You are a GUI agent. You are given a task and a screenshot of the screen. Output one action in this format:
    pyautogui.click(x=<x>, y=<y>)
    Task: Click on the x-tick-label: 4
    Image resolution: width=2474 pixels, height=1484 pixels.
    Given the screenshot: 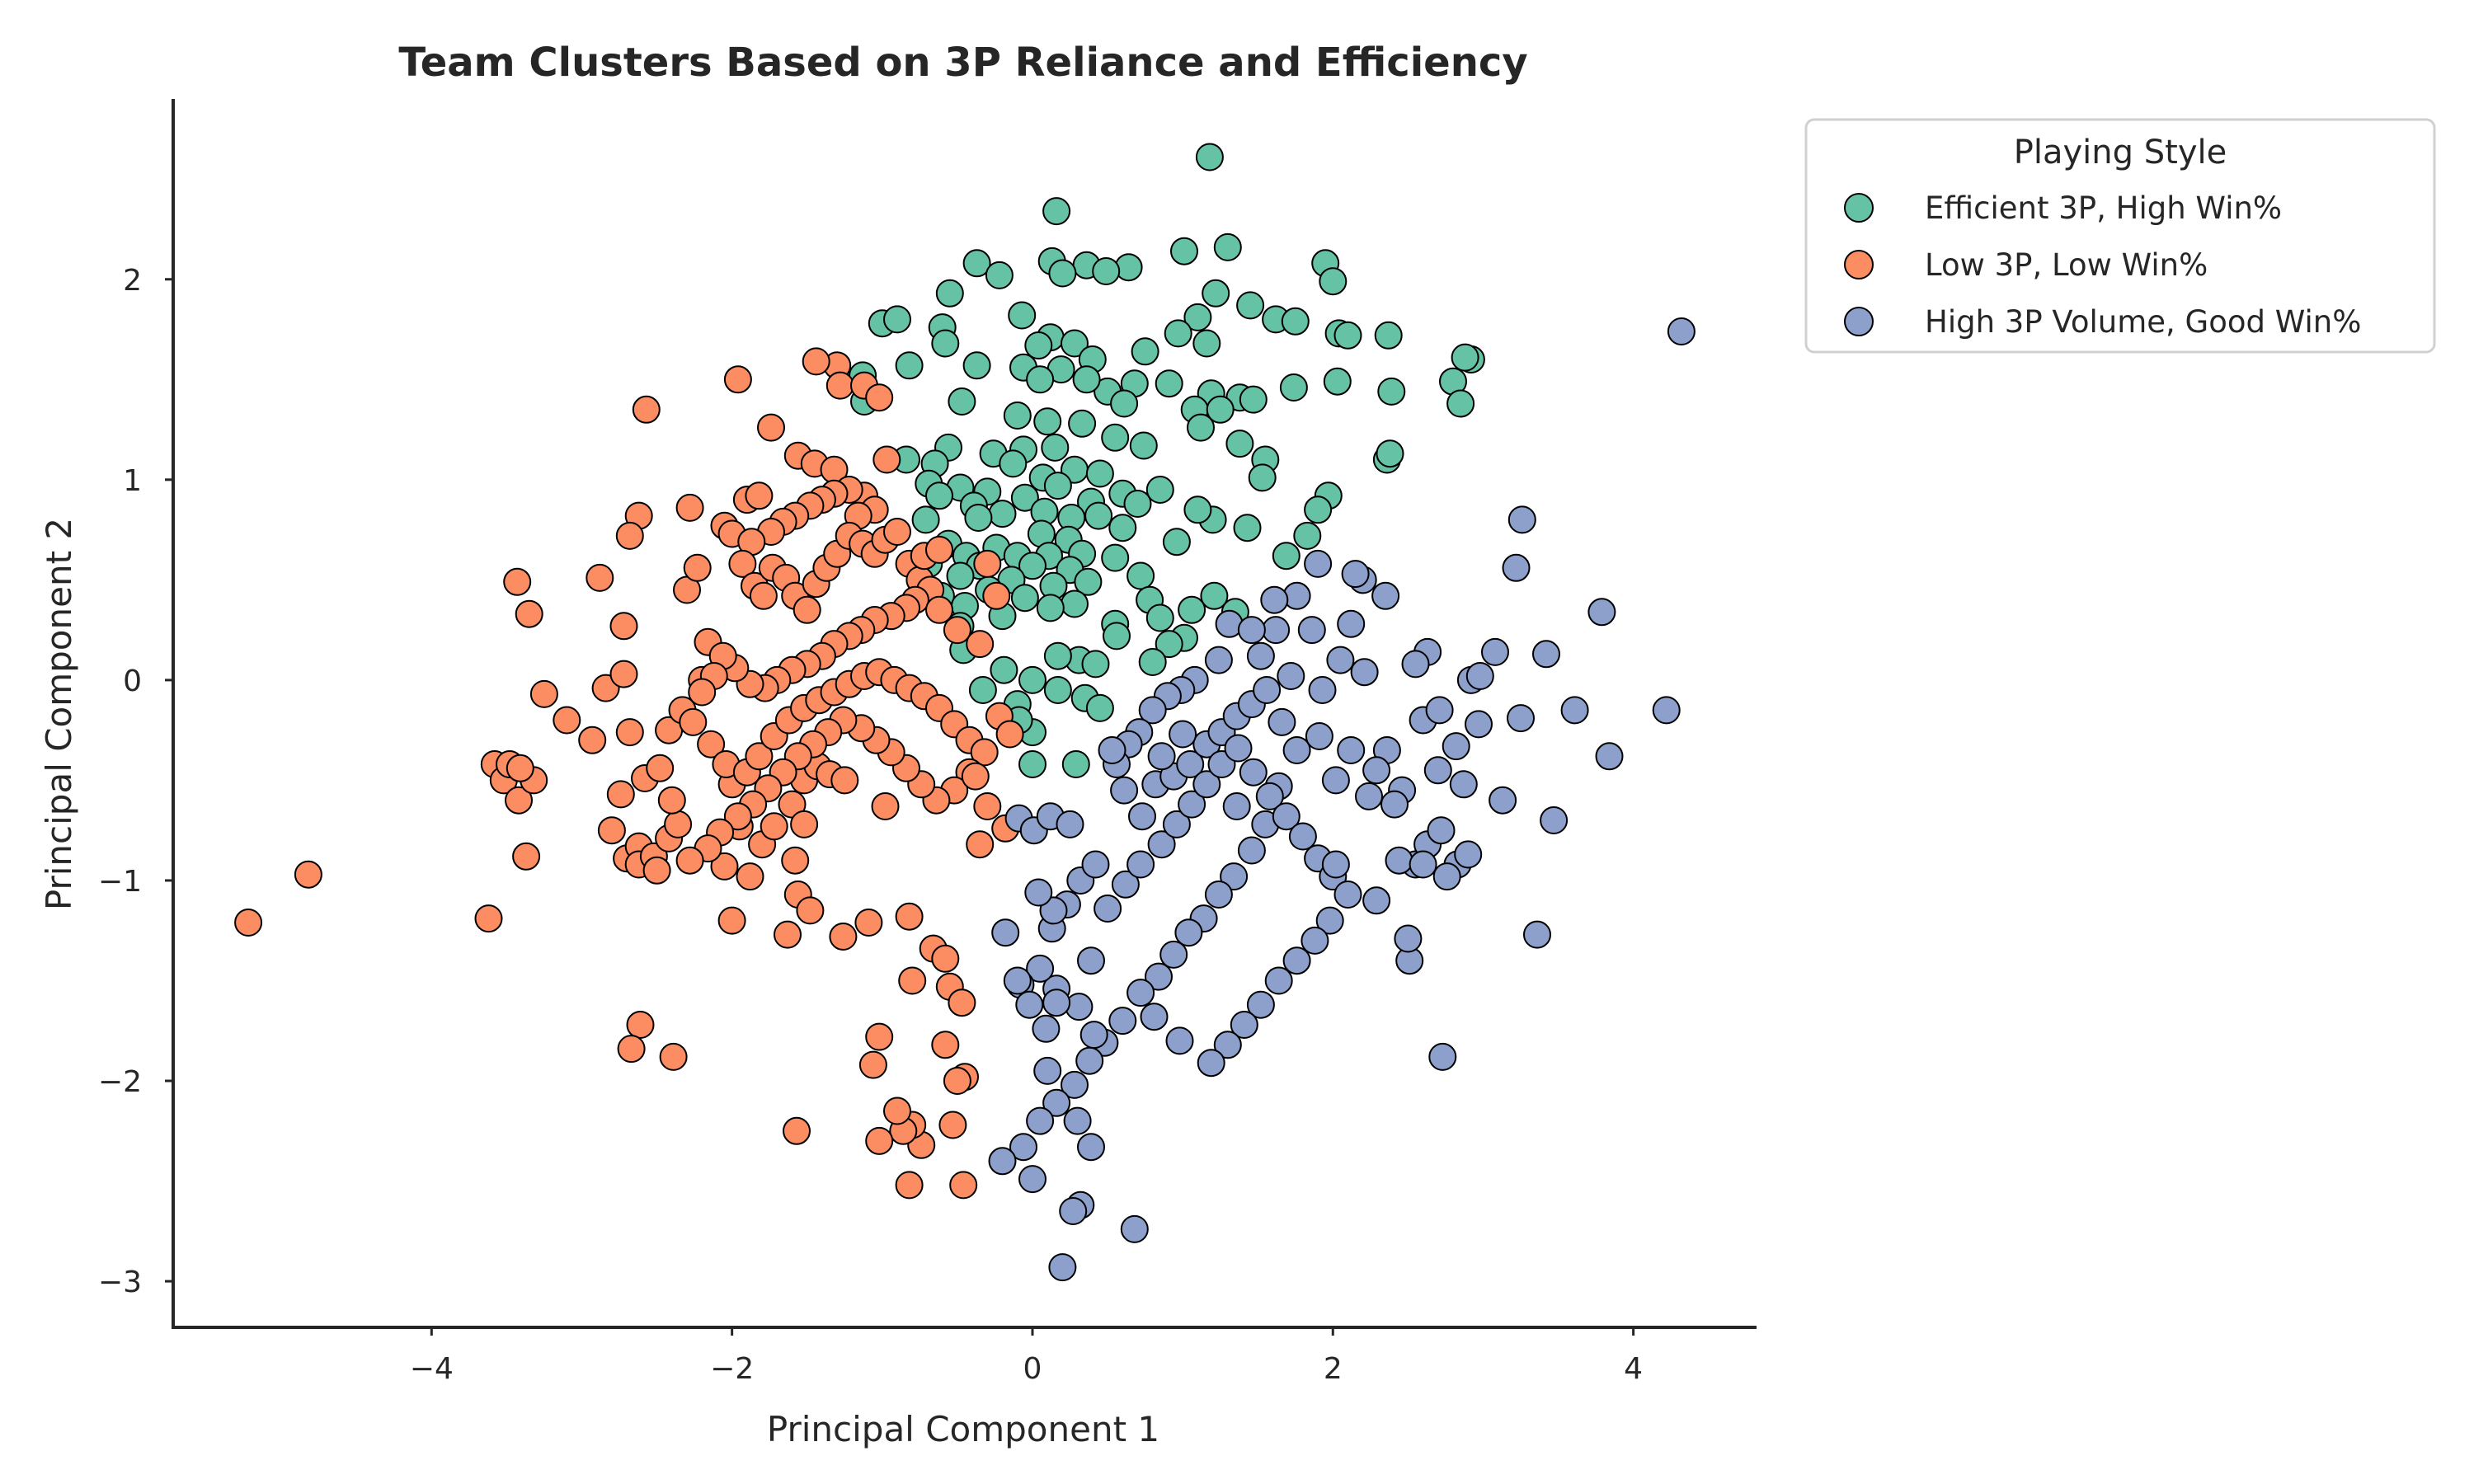 What is the action you would take?
    pyautogui.click(x=1633, y=1369)
    